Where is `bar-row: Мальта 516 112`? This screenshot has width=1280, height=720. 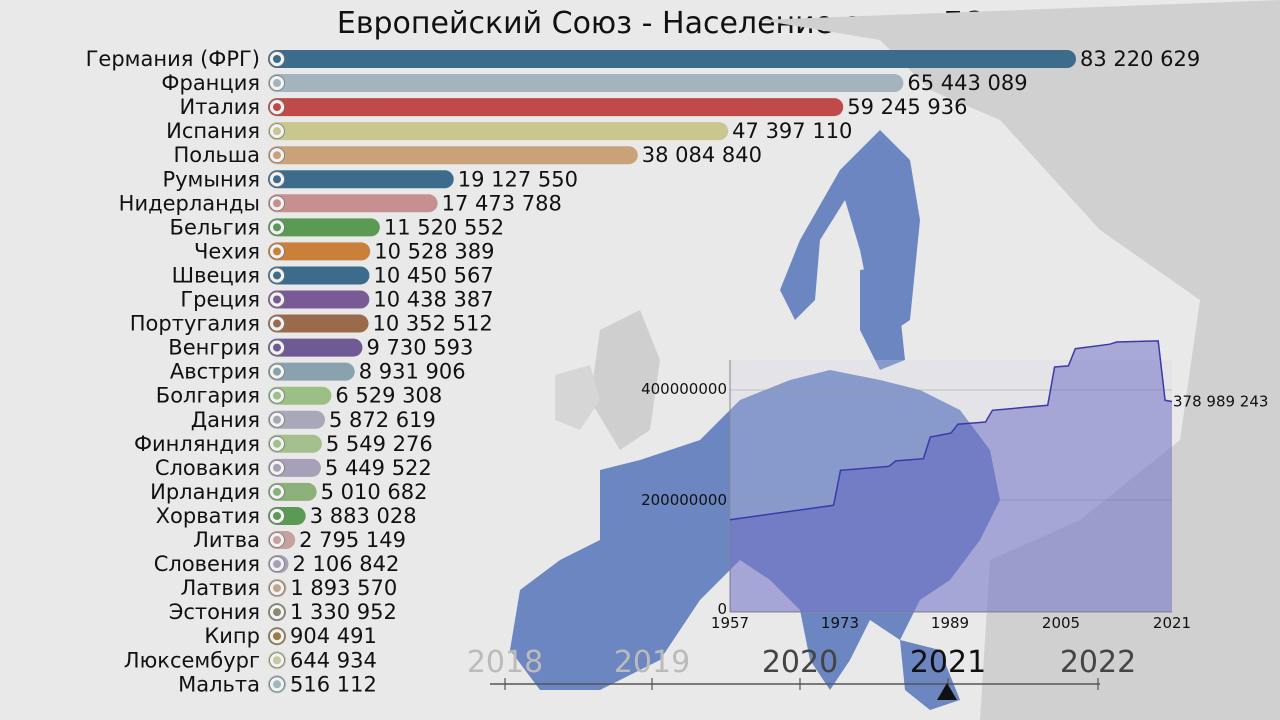 bar-row: Мальта 516 112 is located at coordinates (277, 684).